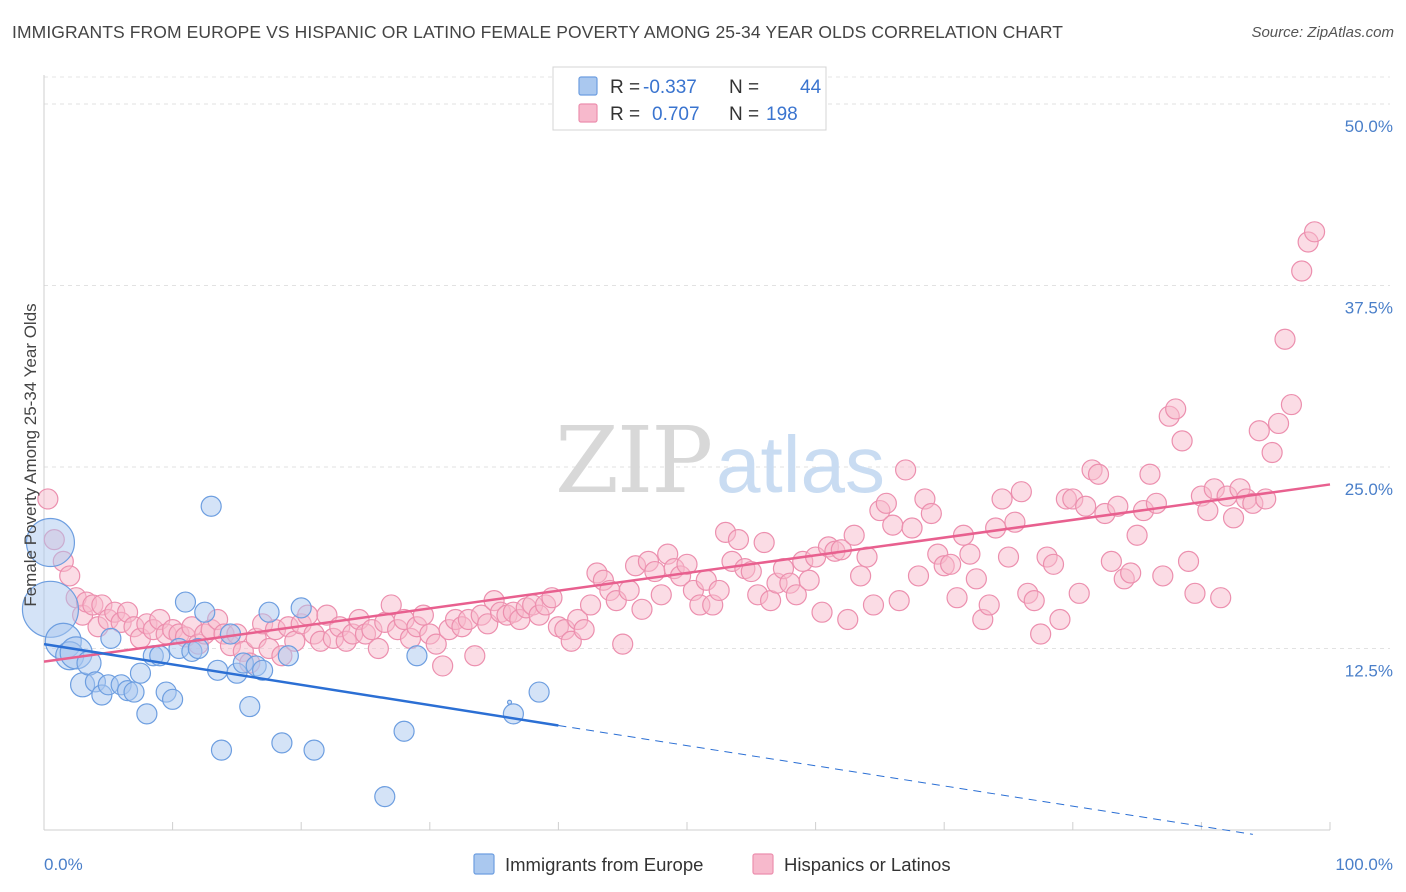 This screenshot has width=1406, height=892. I want to click on y-tick-label-2: 37.5%, so click(1369, 308).